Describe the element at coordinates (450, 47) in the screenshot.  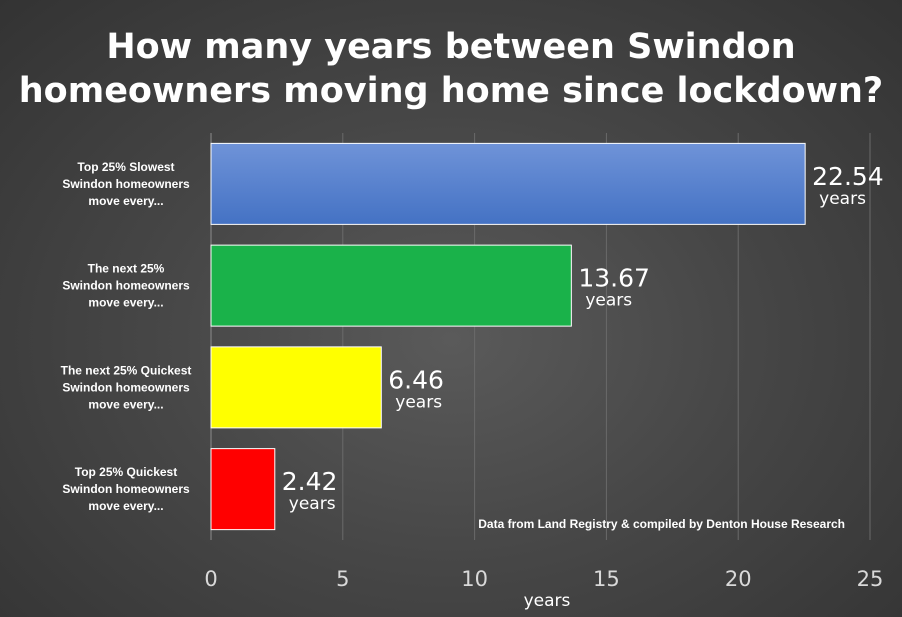
I see `chart-title-line: How many years between Swindon` at that location.